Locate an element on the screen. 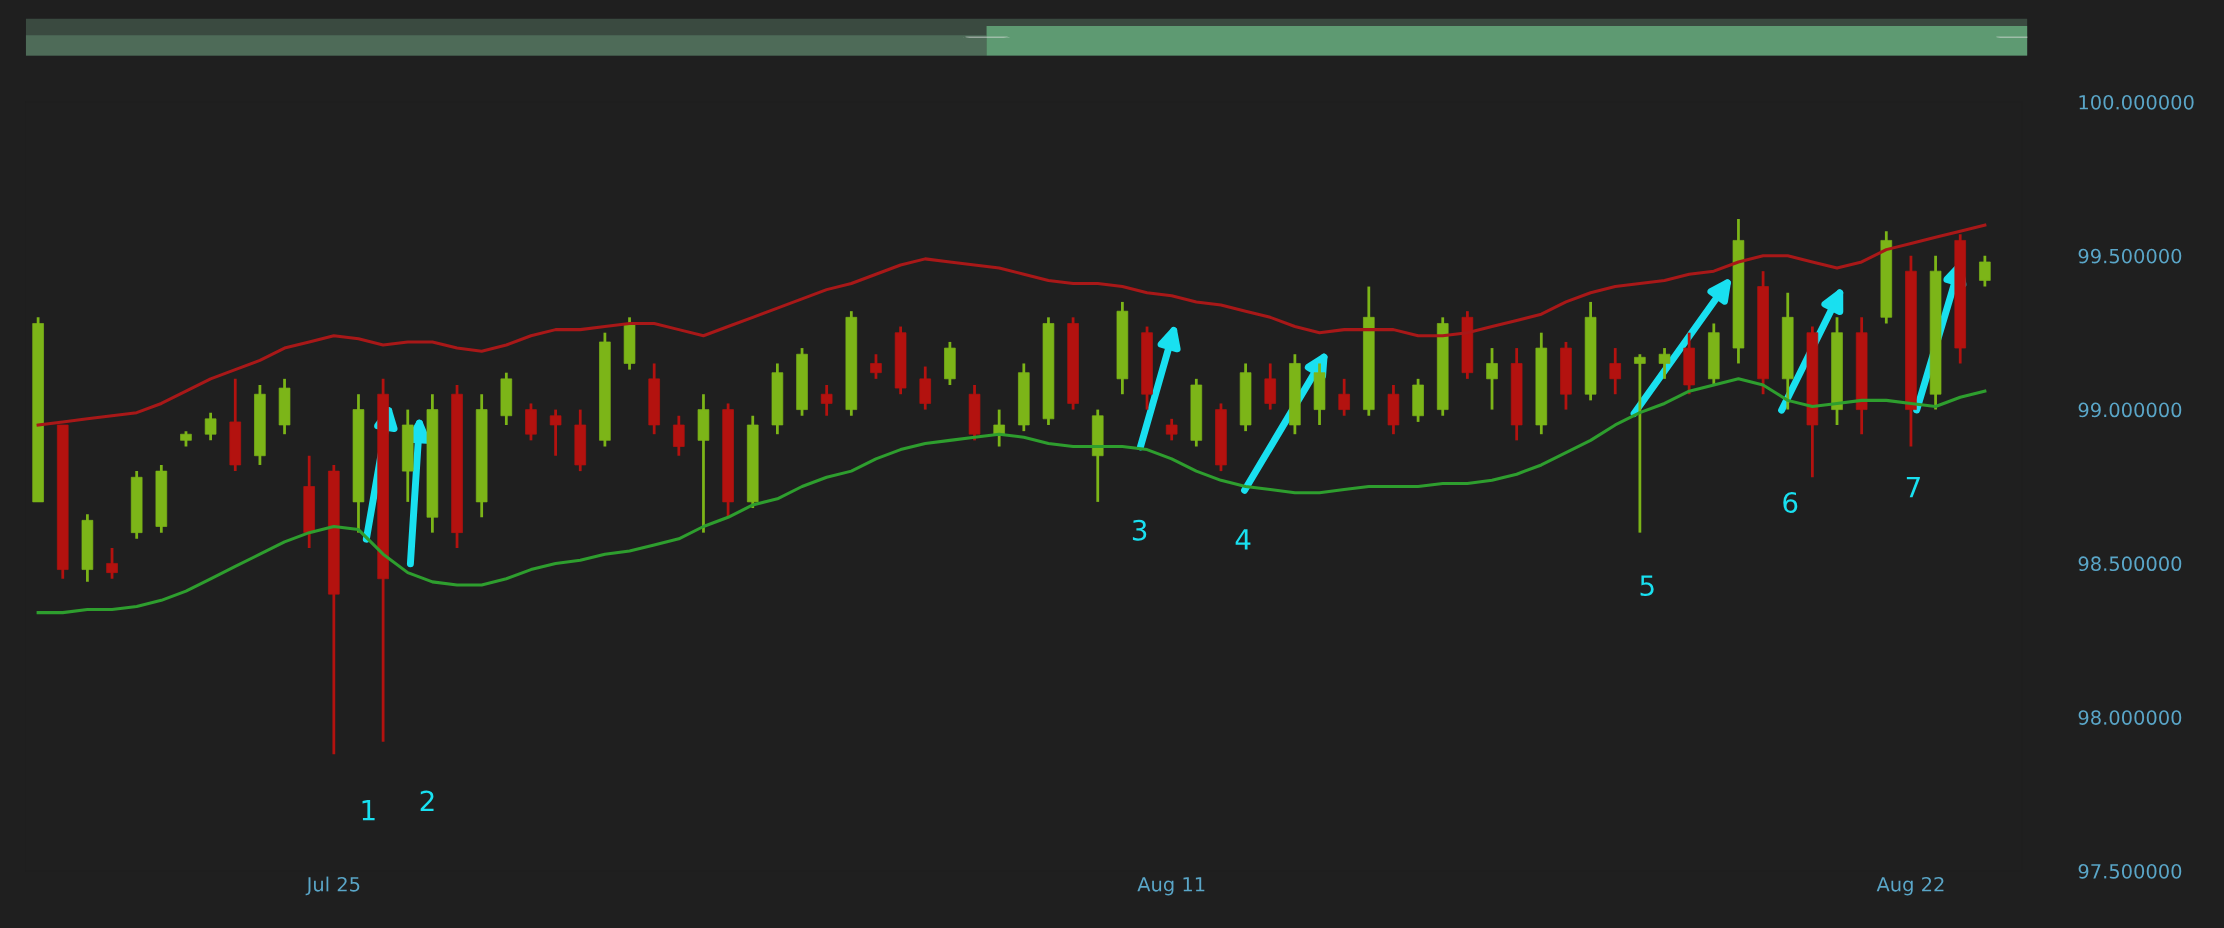  annotation: 4 is located at coordinates (1243, 539).